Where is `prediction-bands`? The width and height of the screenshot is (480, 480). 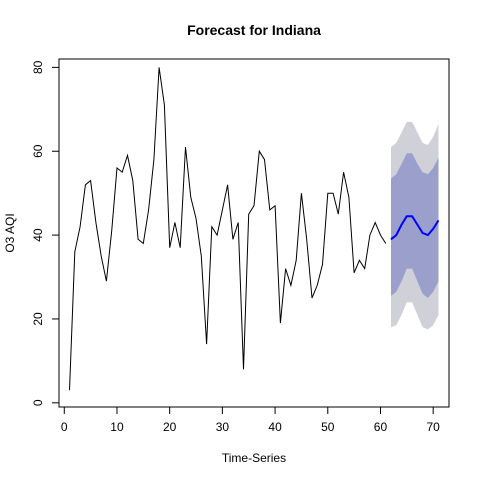
prediction-bands is located at coordinates (415, 225).